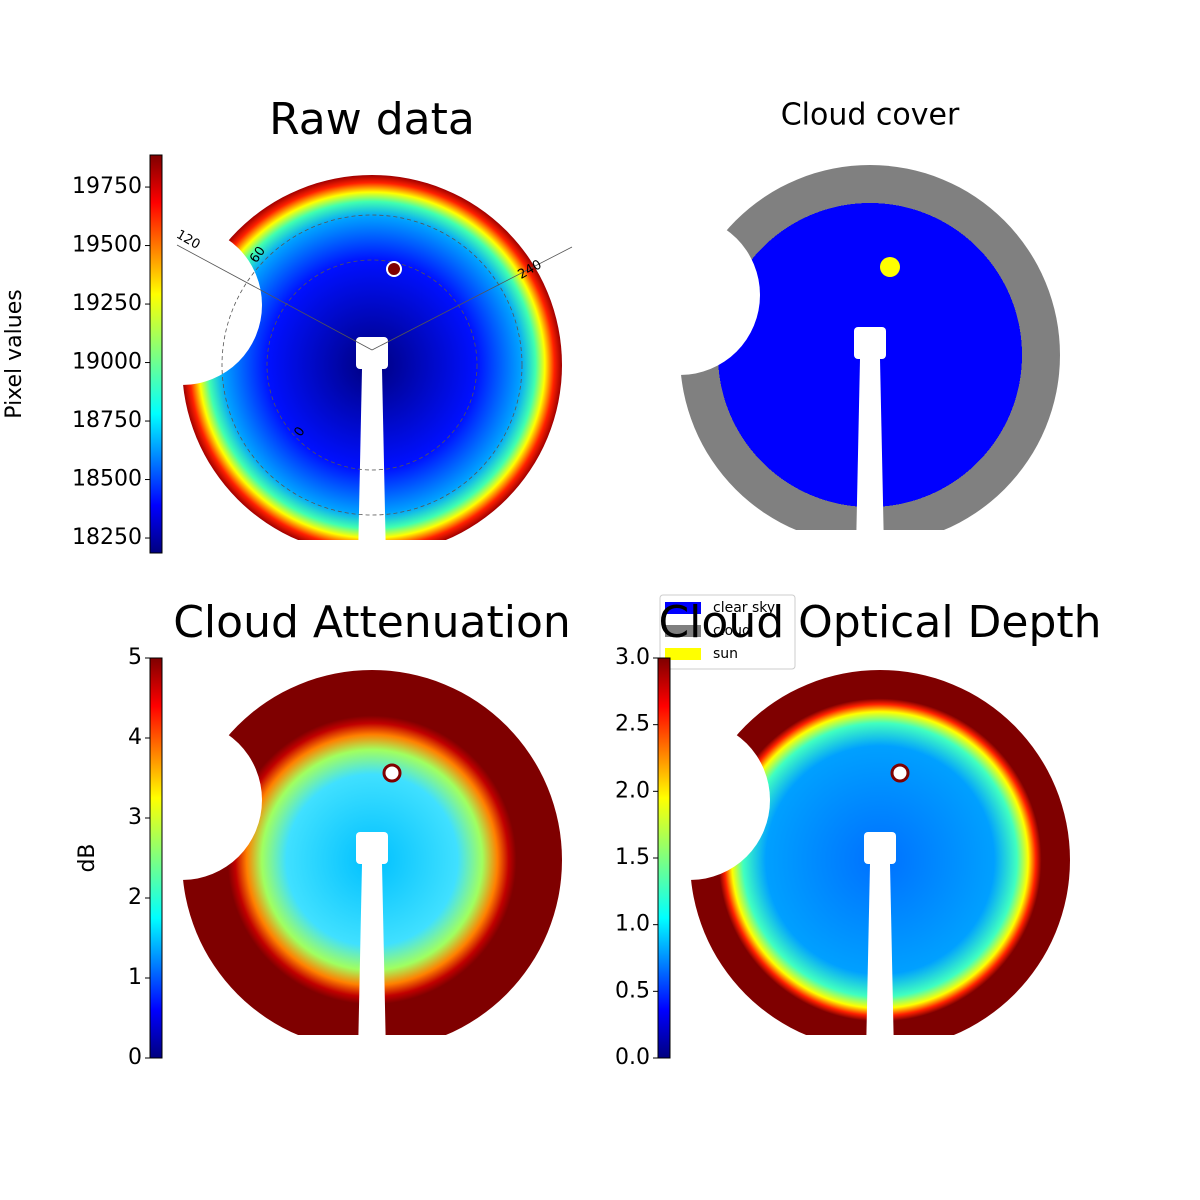  Describe the element at coordinates (870, 115) in the screenshot. I see `panel-title: Cloud cover` at that location.